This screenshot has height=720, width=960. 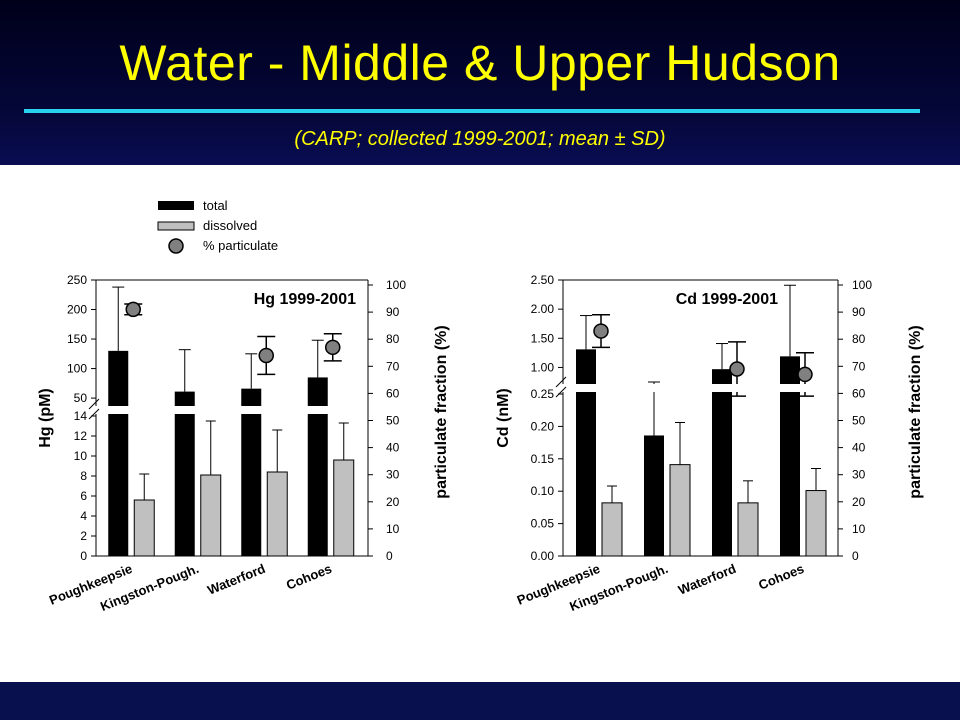 I want to click on cd-y2-tick-label: 60, so click(x=859, y=393).